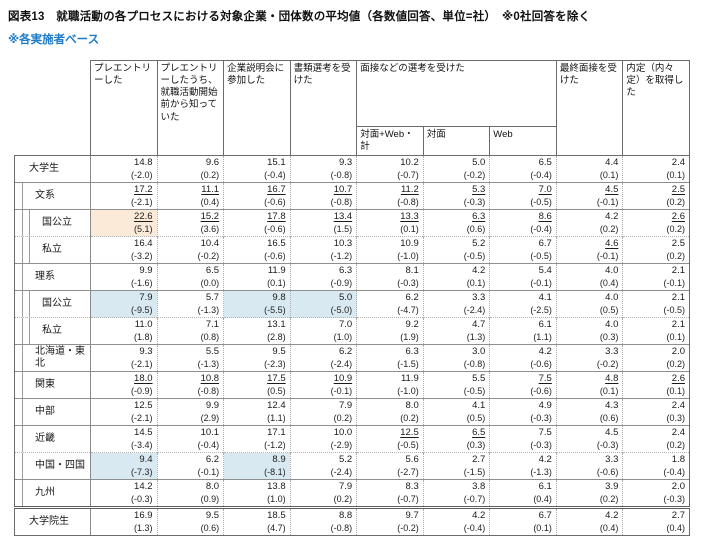  I want to click on cell-value: 3.9, so click(612, 487).